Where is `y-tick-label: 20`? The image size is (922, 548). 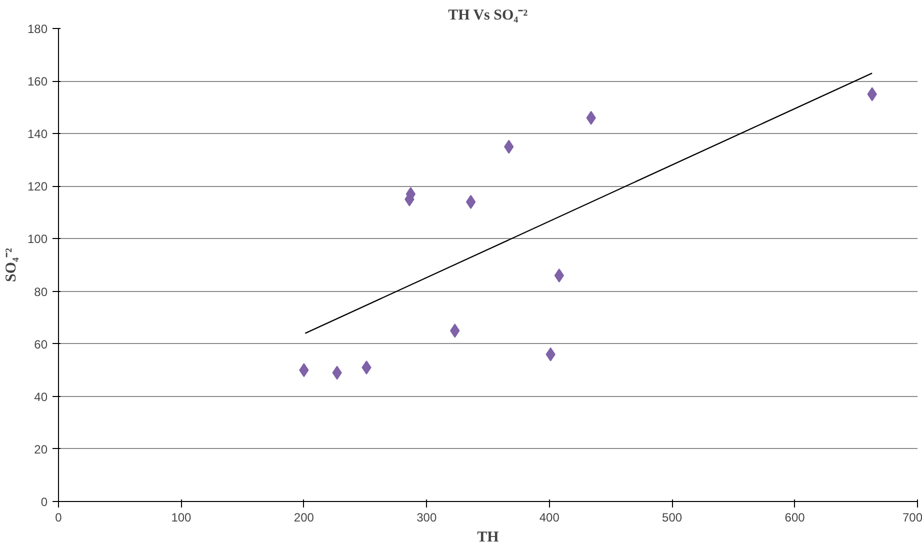 y-tick-label: 20 is located at coordinates (41, 449).